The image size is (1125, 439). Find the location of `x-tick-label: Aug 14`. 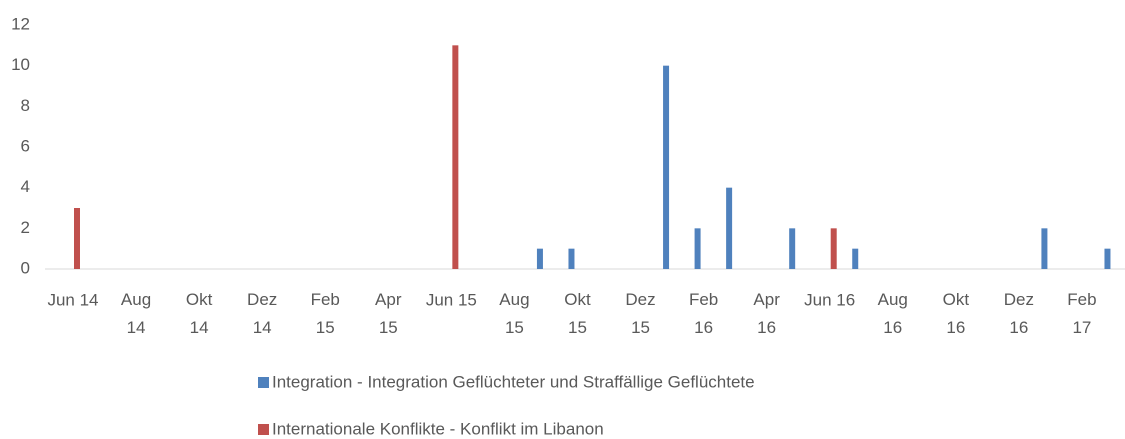

x-tick-label: Aug 14 is located at coordinates (136, 313).